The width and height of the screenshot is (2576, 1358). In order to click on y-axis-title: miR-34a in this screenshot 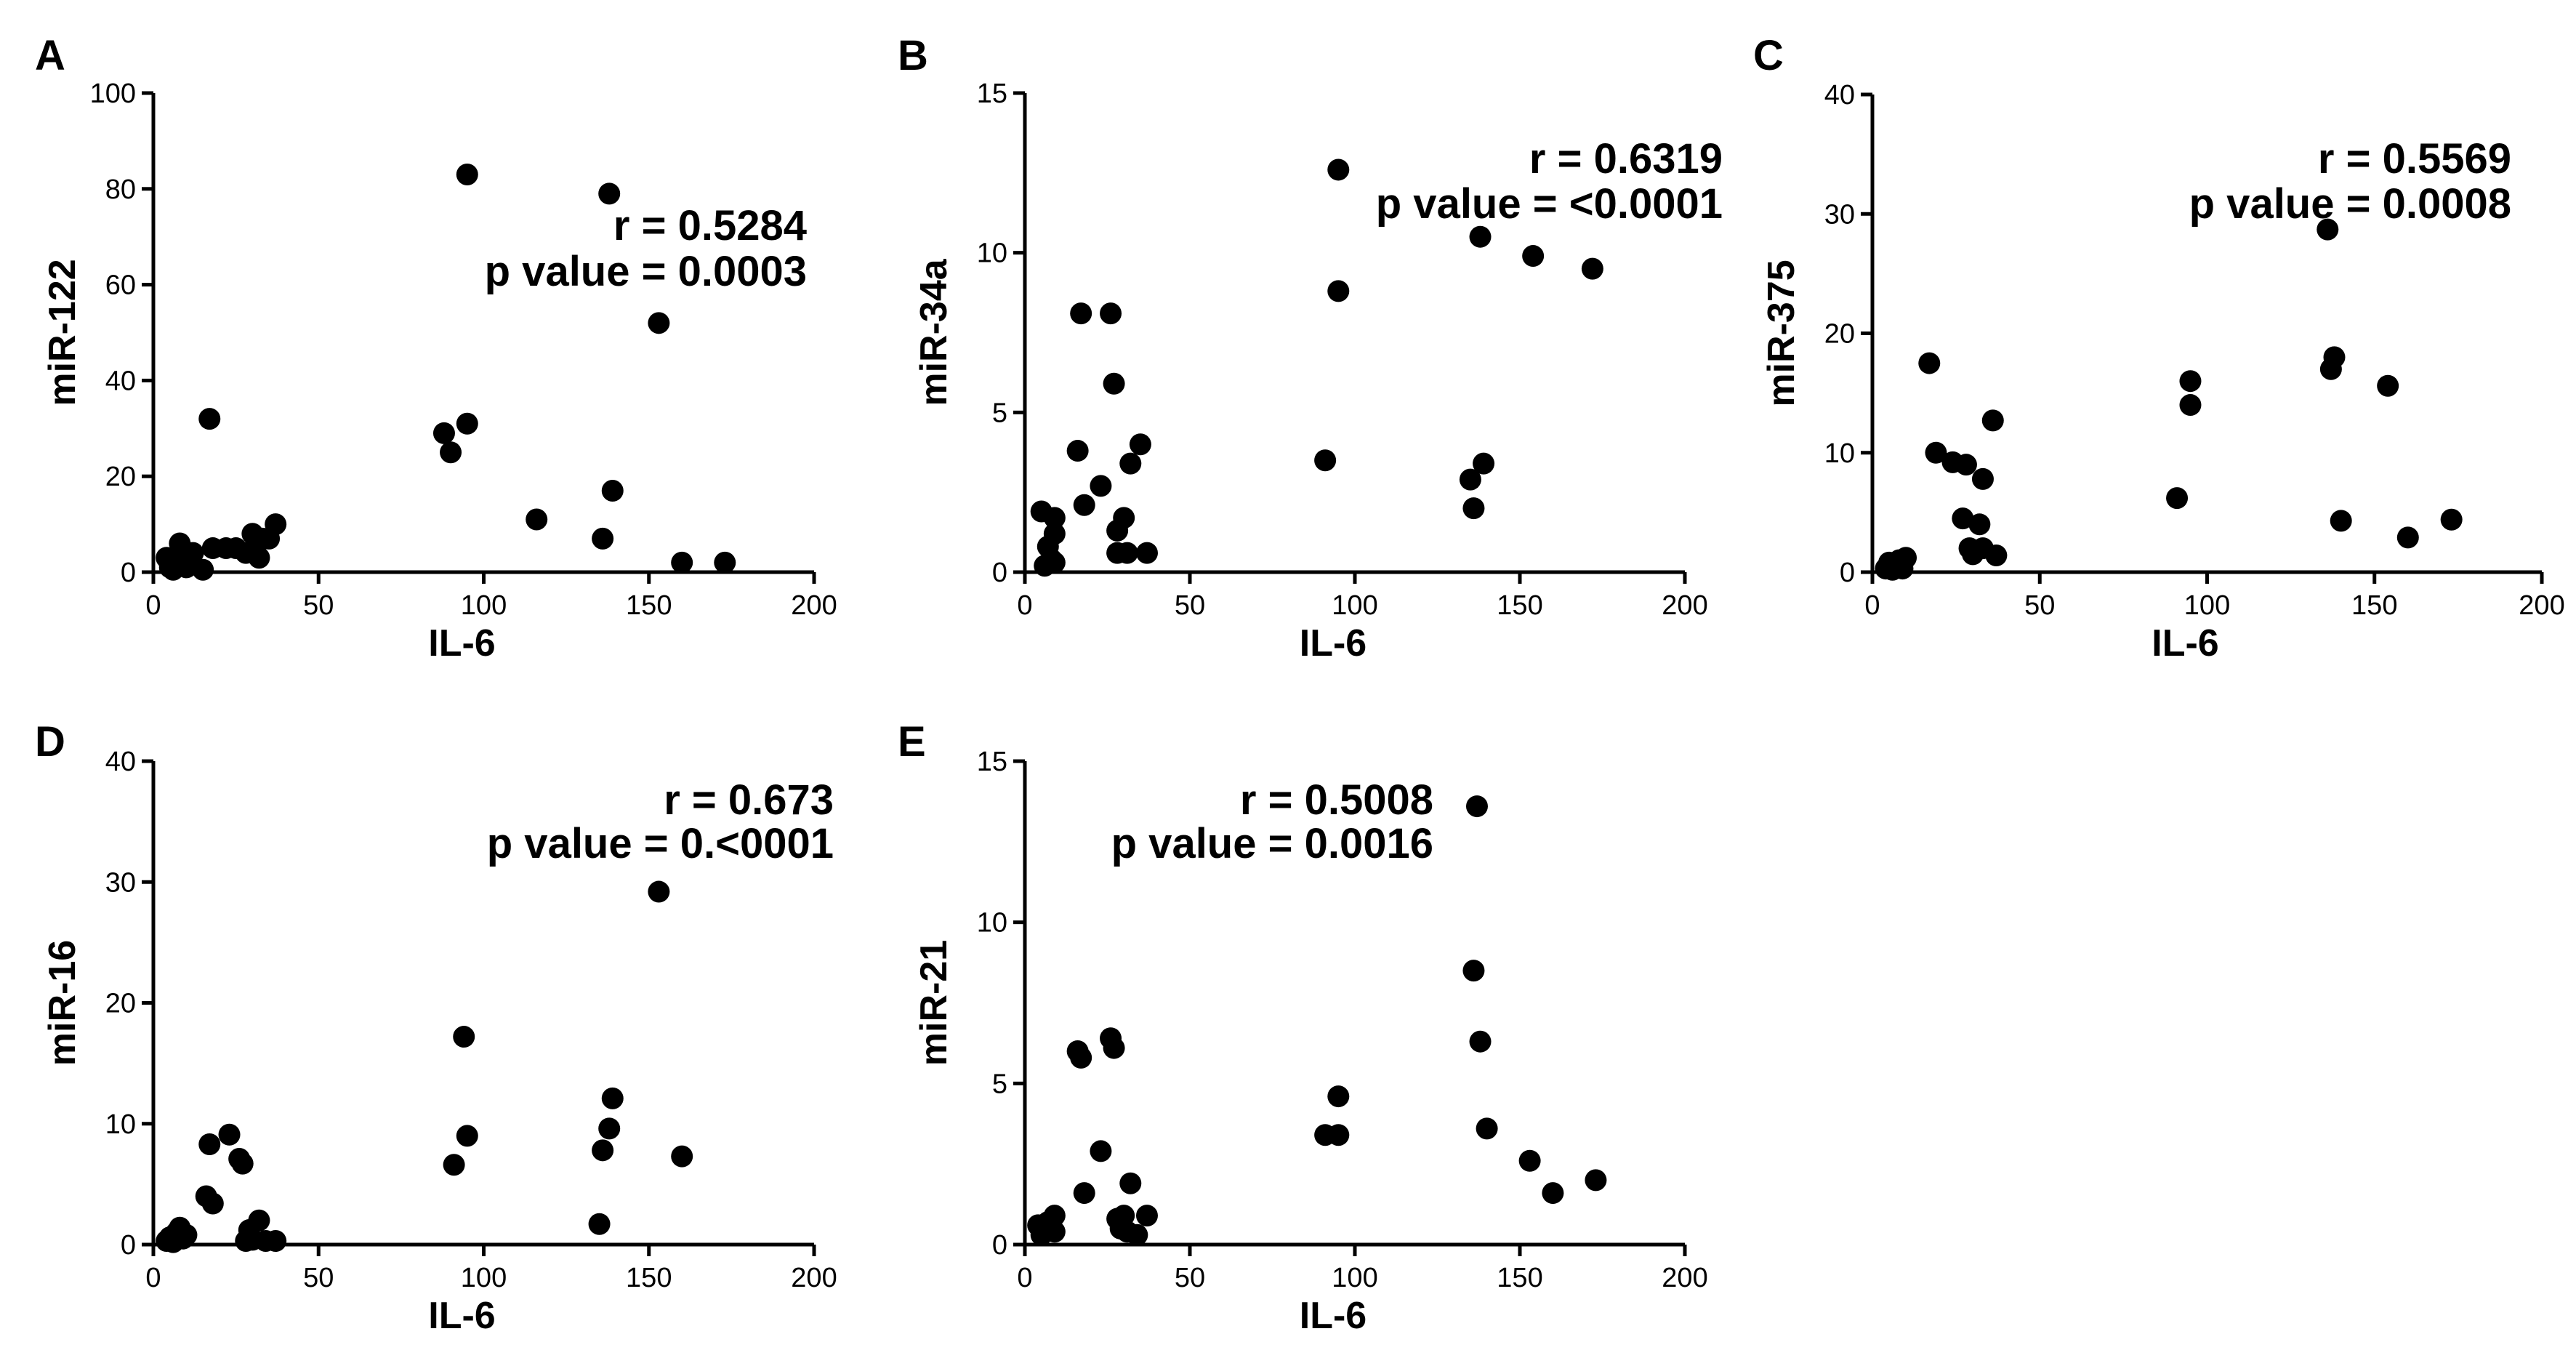, I will do `click(934, 332)`.